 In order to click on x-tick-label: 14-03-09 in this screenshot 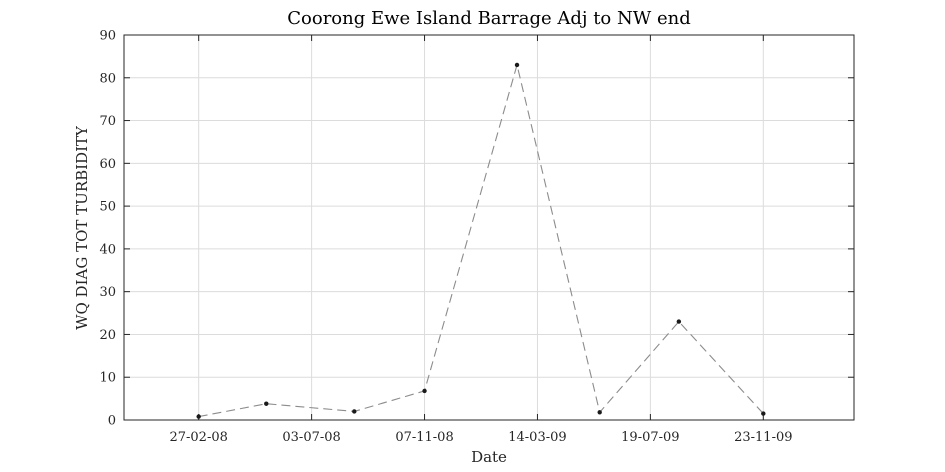, I will do `click(537, 437)`.